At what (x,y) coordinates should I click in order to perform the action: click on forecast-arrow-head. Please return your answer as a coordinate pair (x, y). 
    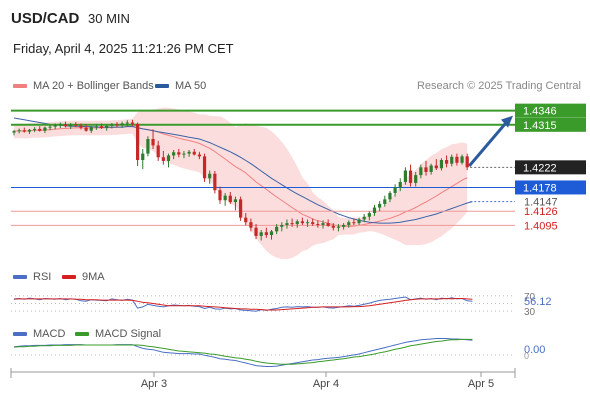
    Looking at the image, I should click on (507, 121).